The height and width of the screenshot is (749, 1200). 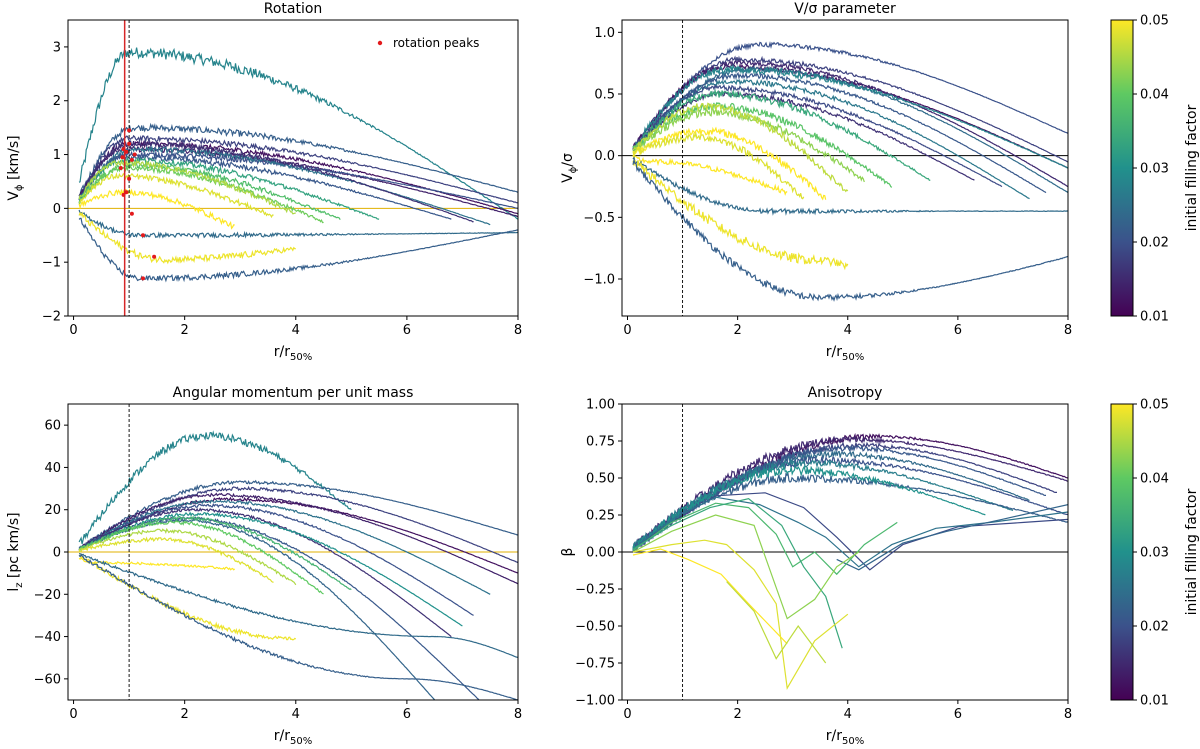 I want to click on y-tick-label: 3, so click(x=57, y=47).